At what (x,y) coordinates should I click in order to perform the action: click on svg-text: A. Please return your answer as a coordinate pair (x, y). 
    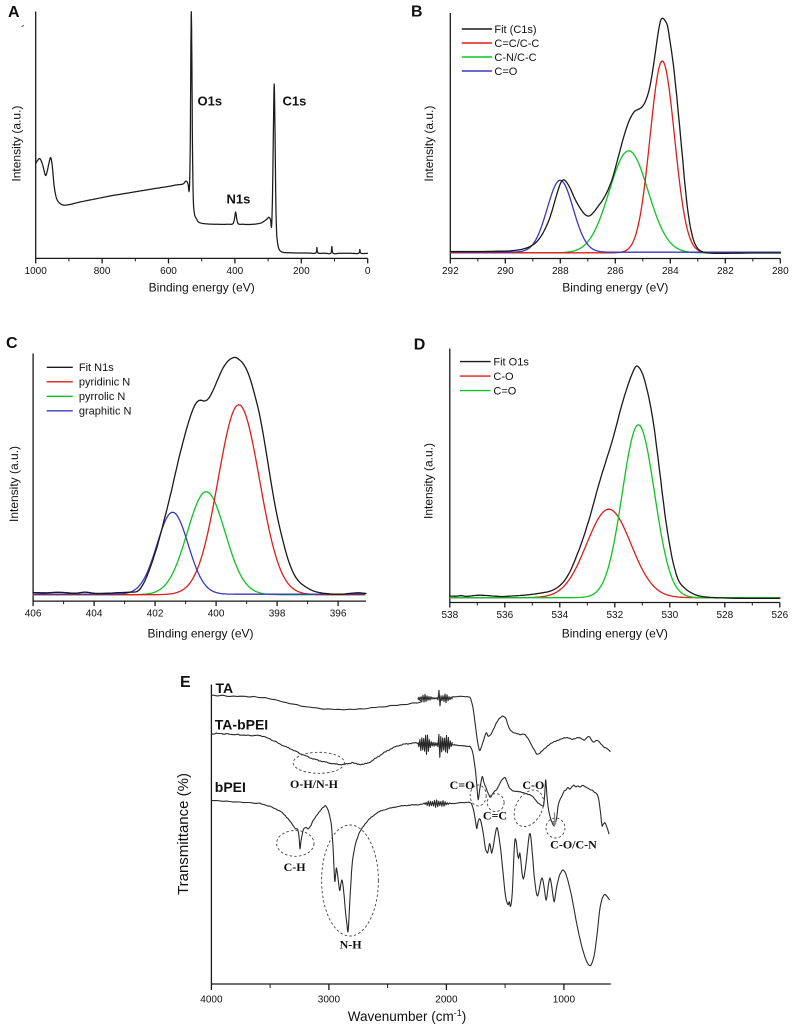
    Looking at the image, I should click on (14, 12).